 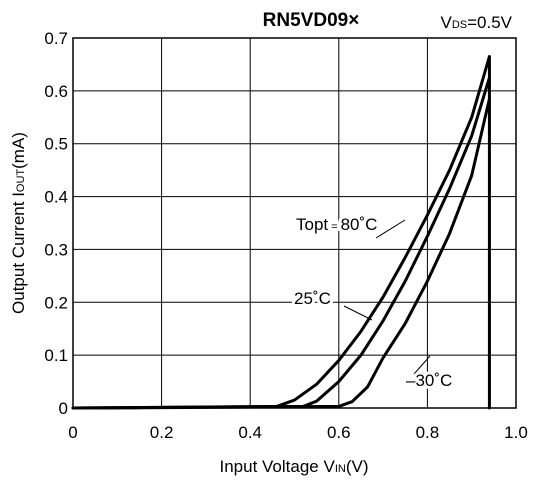 What do you see at coordinates (312, 298) in the screenshot?
I see `annotation-25c: 25˚C` at bounding box center [312, 298].